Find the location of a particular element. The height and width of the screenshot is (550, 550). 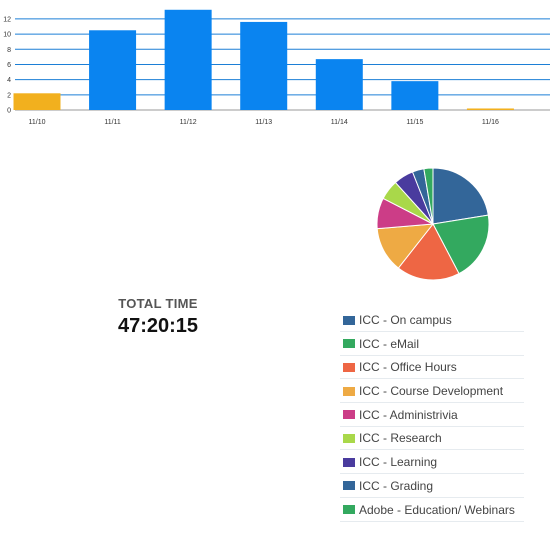

x-tick-label: 11/12 is located at coordinates (188, 122).